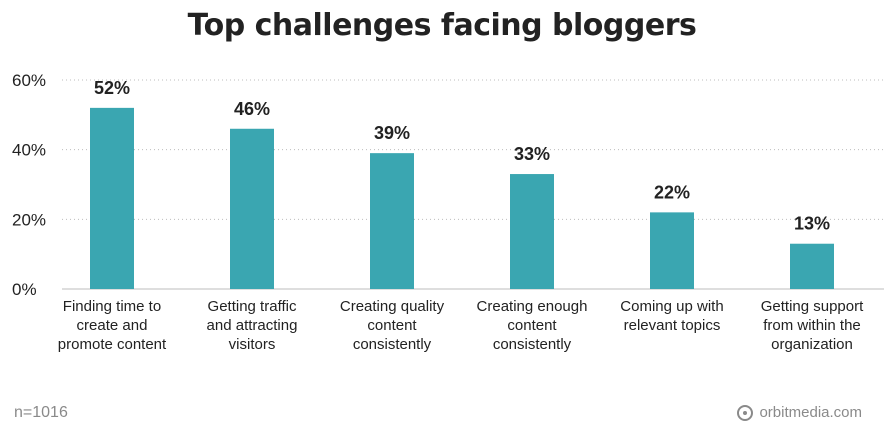 The height and width of the screenshot is (442, 884). What do you see at coordinates (532, 154) in the screenshot?
I see `value-label: 33%` at bounding box center [532, 154].